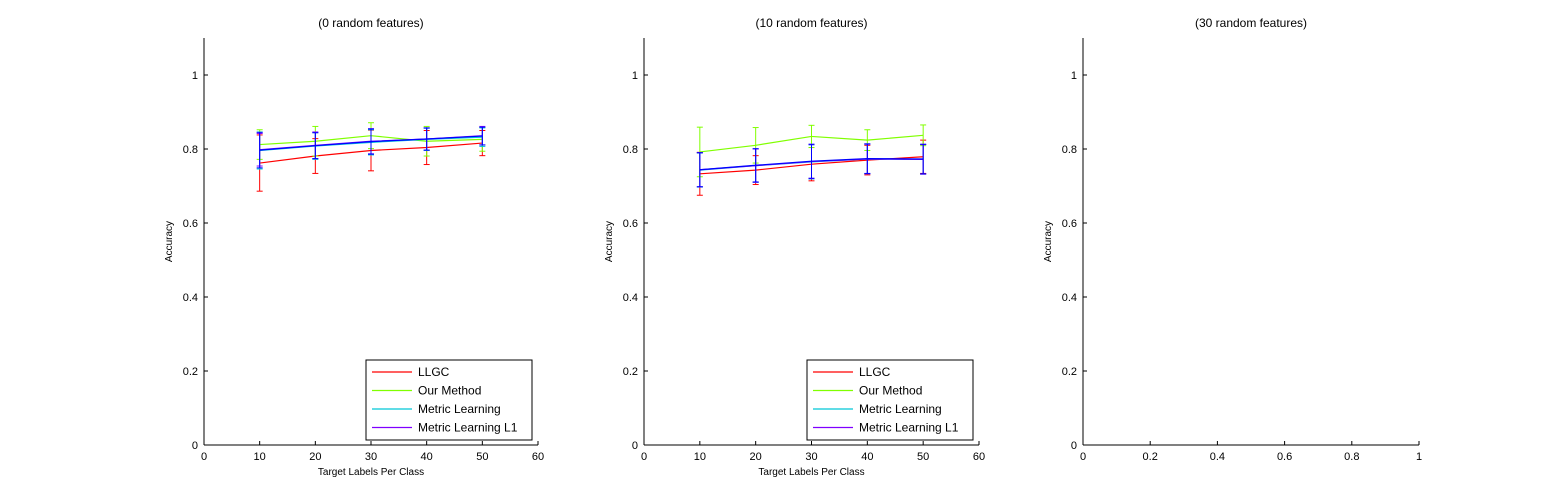  I want to click on x-tick-label: 1, so click(1419, 457).